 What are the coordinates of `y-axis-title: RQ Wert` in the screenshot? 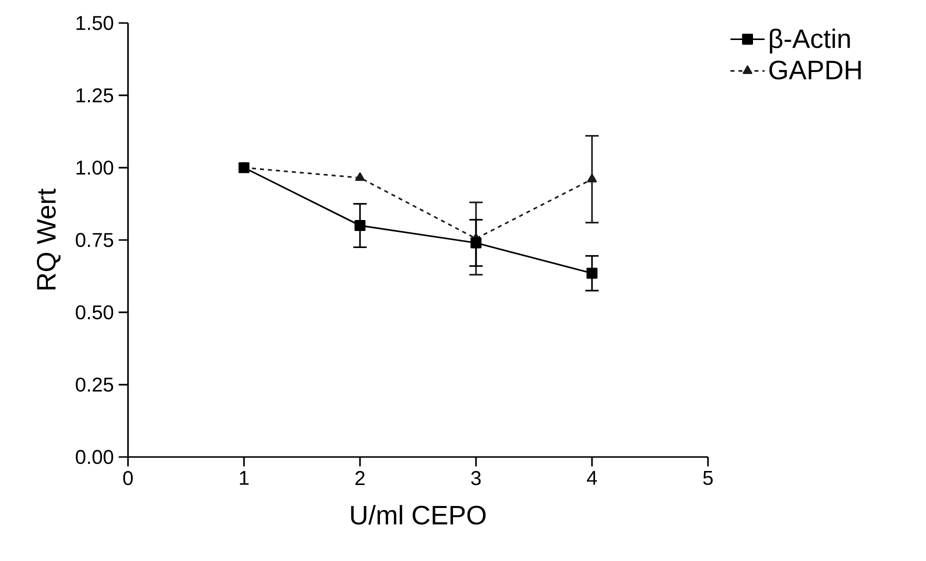 It's located at (48, 239).